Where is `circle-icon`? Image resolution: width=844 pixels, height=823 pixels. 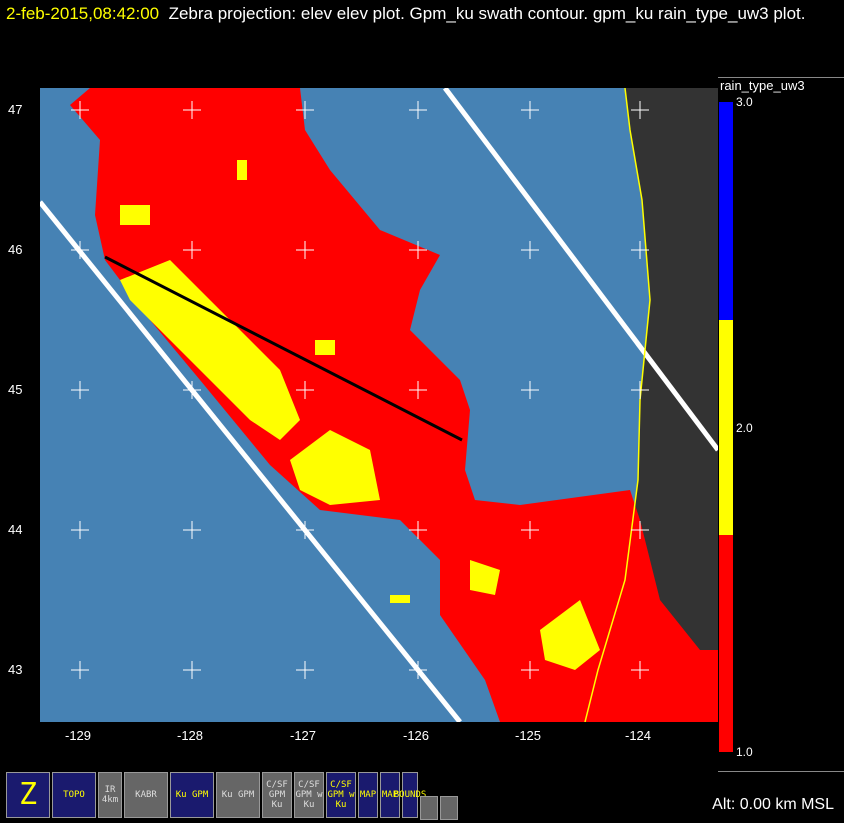
circle-icon is located at coordinates (429, 808).